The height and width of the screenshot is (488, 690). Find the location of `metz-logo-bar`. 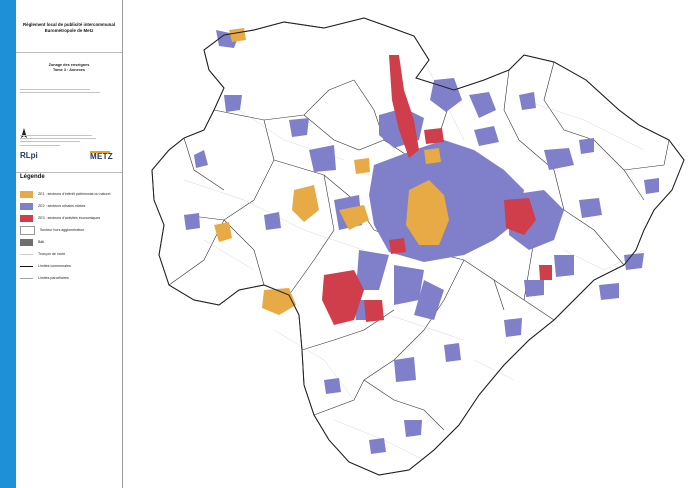

metz-logo-bar is located at coordinates (100, 152).